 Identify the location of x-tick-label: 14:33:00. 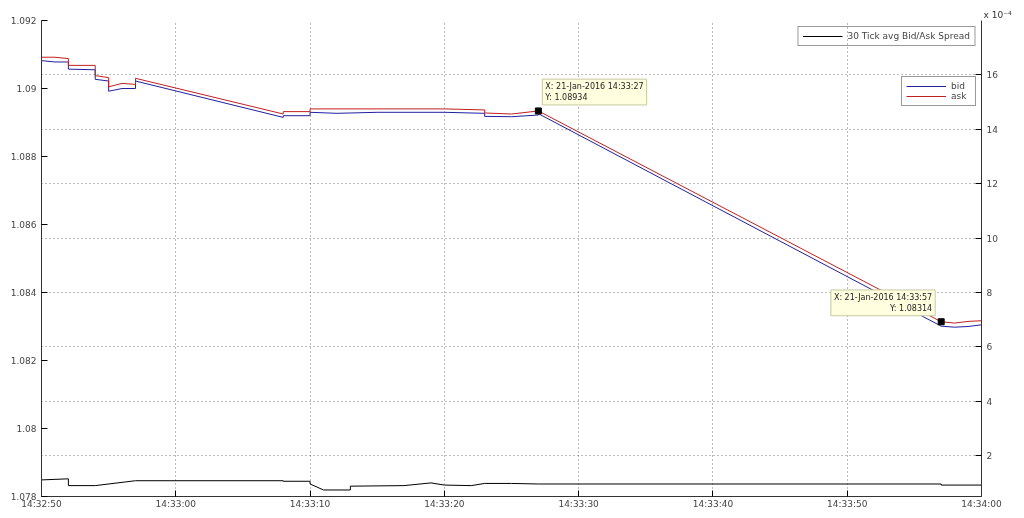
(176, 503).